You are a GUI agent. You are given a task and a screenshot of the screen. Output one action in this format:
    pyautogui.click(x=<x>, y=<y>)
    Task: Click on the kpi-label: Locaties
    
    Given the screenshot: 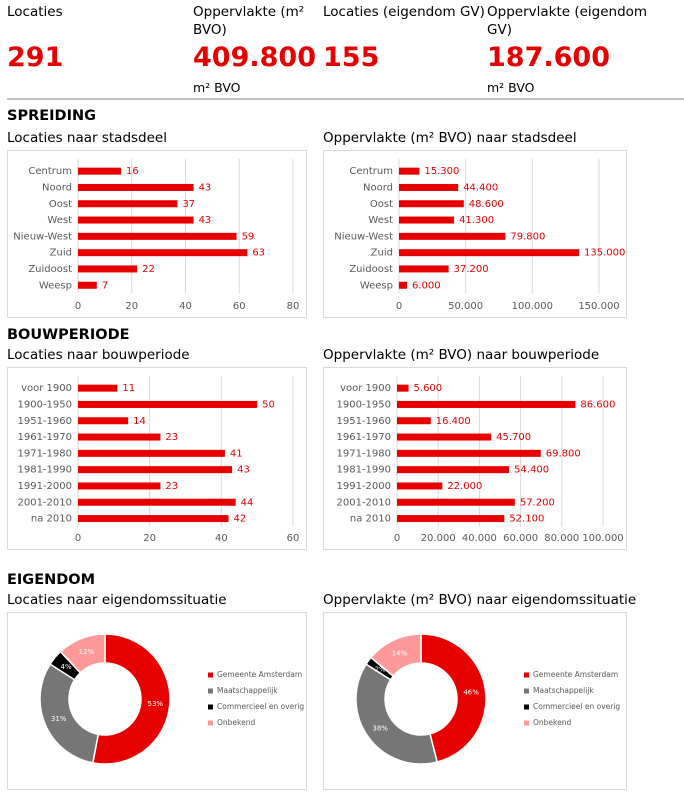 What is the action you would take?
    pyautogui.click(x=35, y=12)
    